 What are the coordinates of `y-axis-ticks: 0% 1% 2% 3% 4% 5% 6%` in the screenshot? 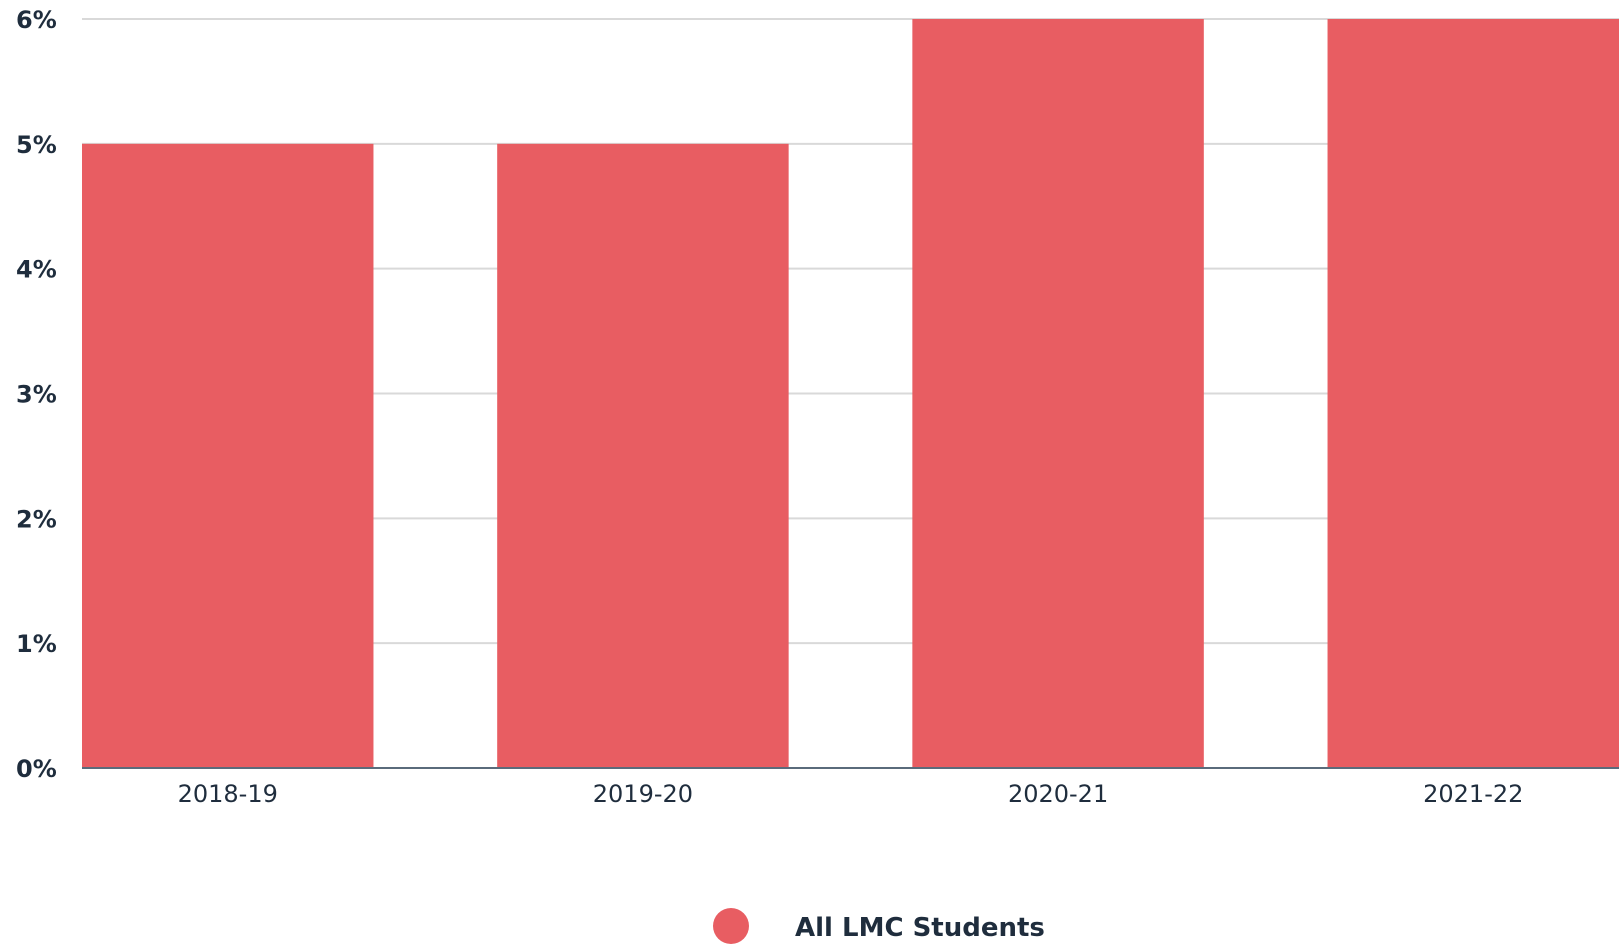 It's located at (36, 394).